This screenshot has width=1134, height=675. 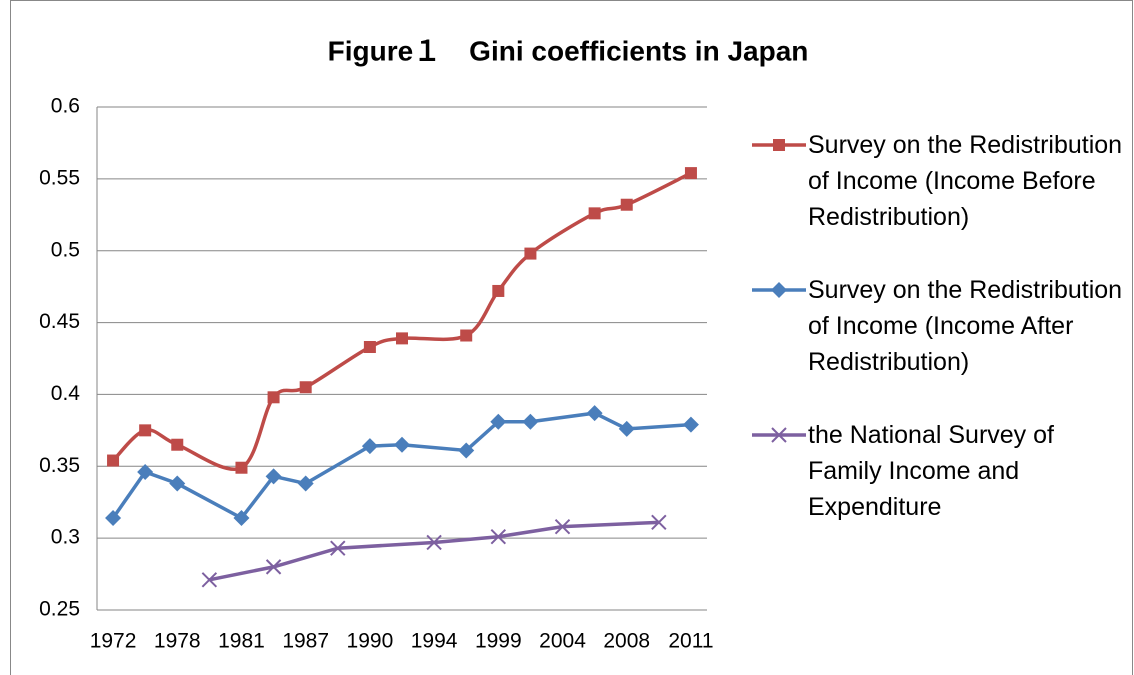 What do you see at coordinates (59, 321) in the screenshot?
I see `y-tick-label: 0.45` at bounding box center [59, 321].